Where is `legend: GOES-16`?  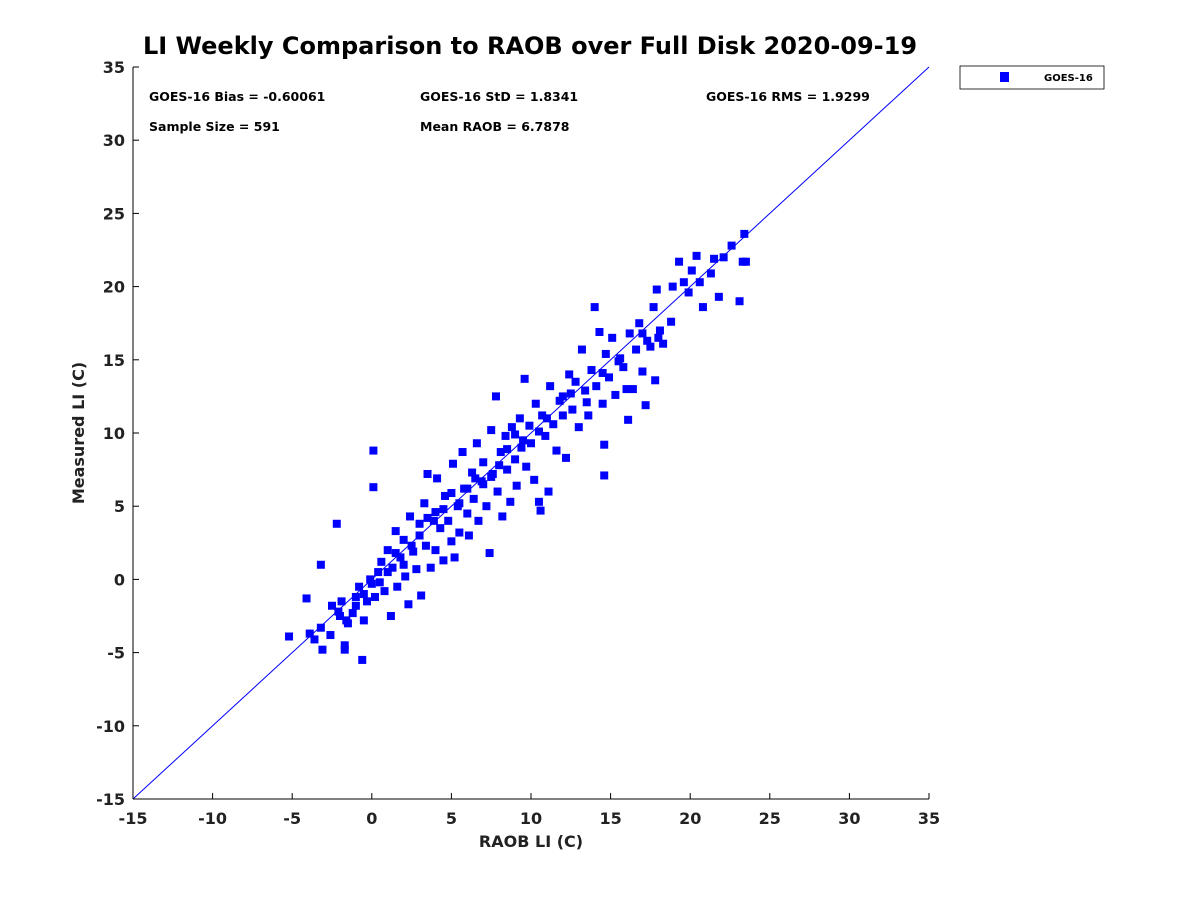 legend: GOES-16 is located at coordinates (1032, 77).